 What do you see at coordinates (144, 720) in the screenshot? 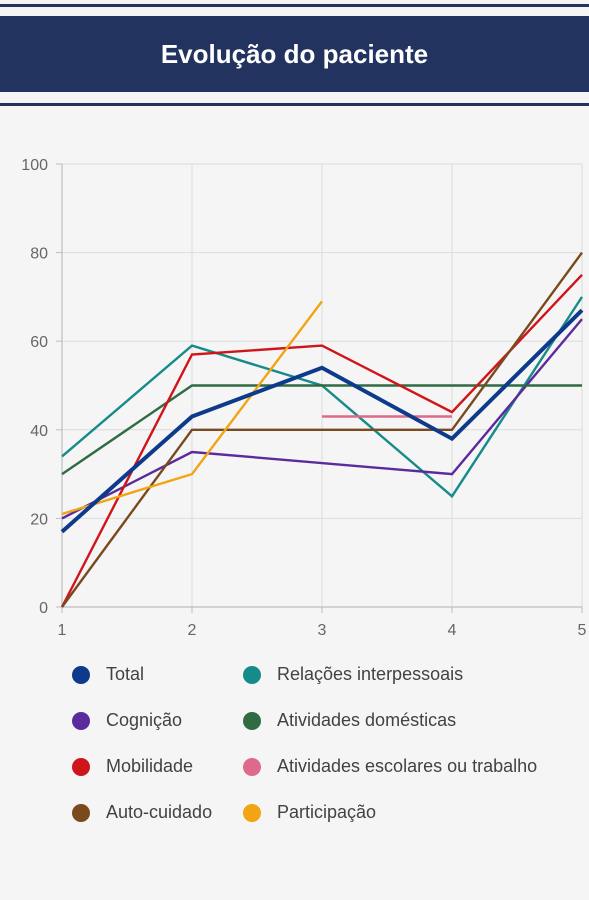
I see `legend-label: Cognição` at bounding box center [144, 720].